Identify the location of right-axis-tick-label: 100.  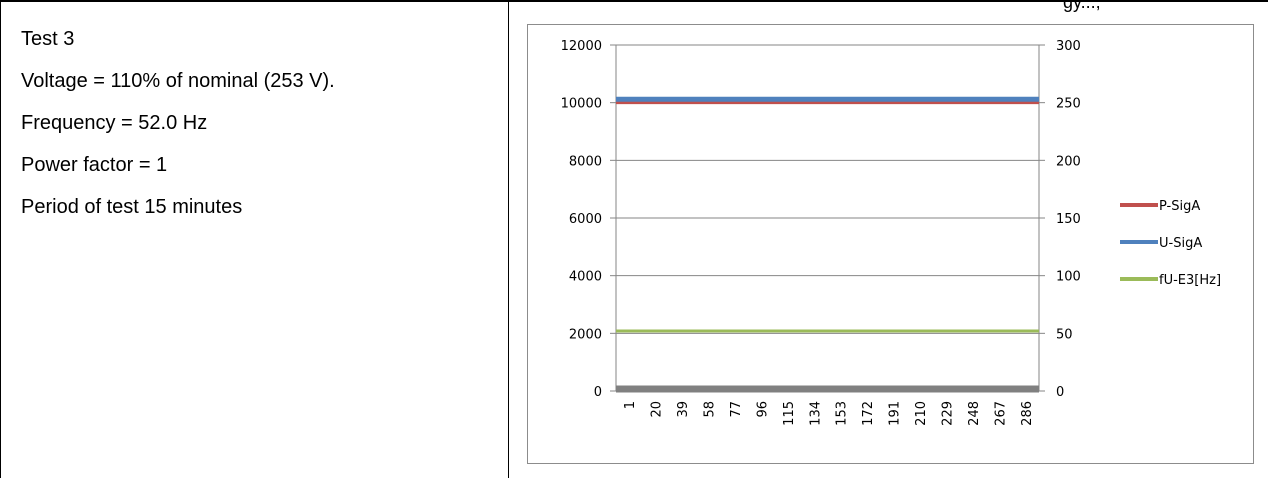
(1068, 277).